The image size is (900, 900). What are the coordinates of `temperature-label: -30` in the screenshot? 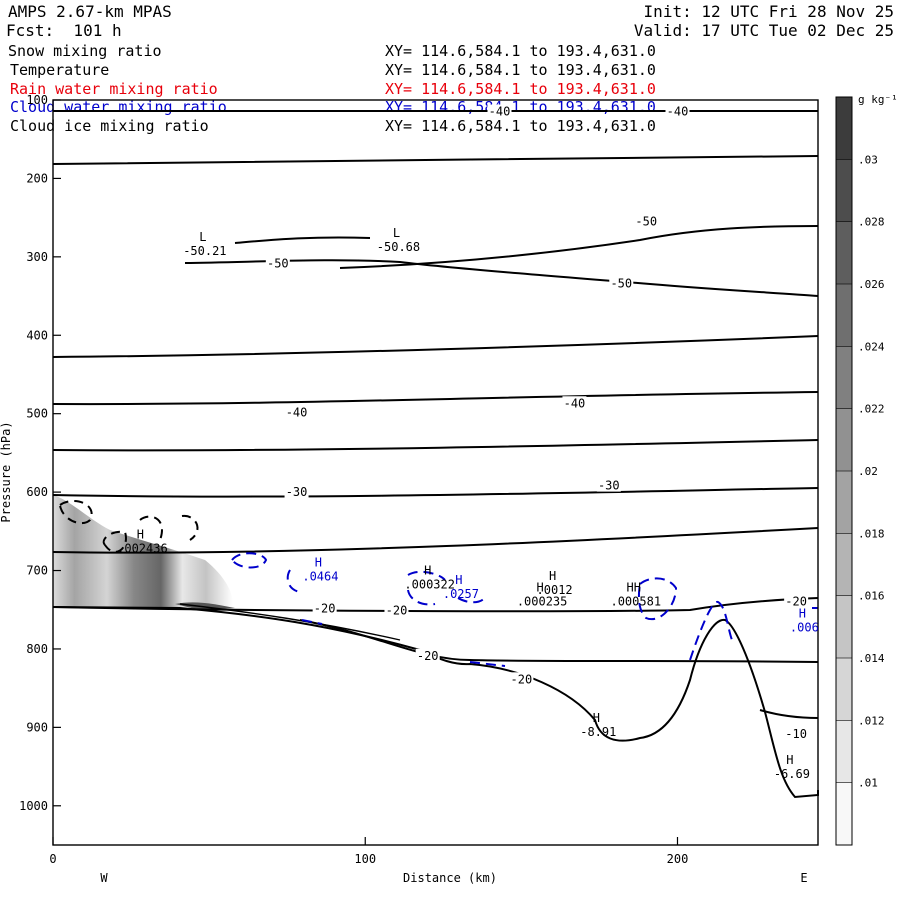 It's located at (296, 491).